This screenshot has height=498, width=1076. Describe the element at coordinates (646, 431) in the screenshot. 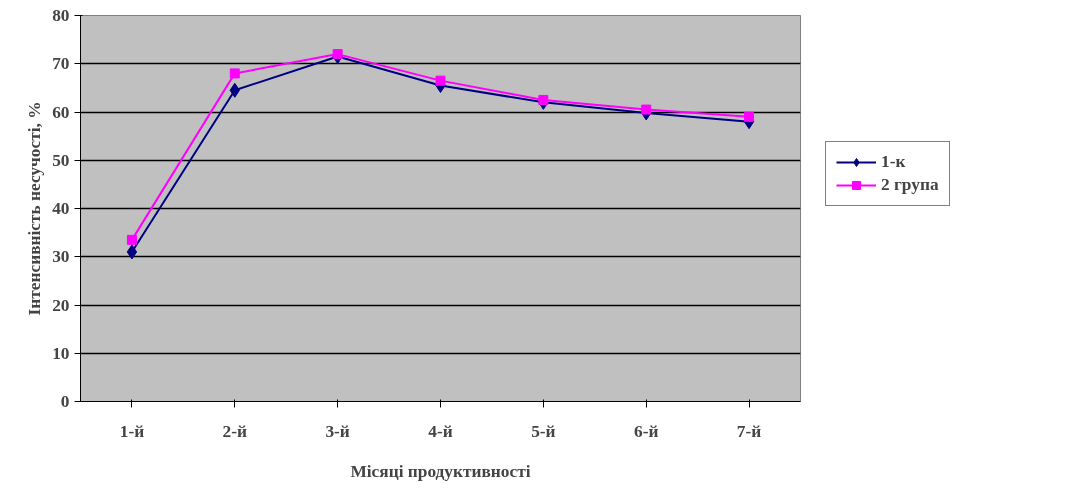

I see `x-tick-label: 6-й` at that location.